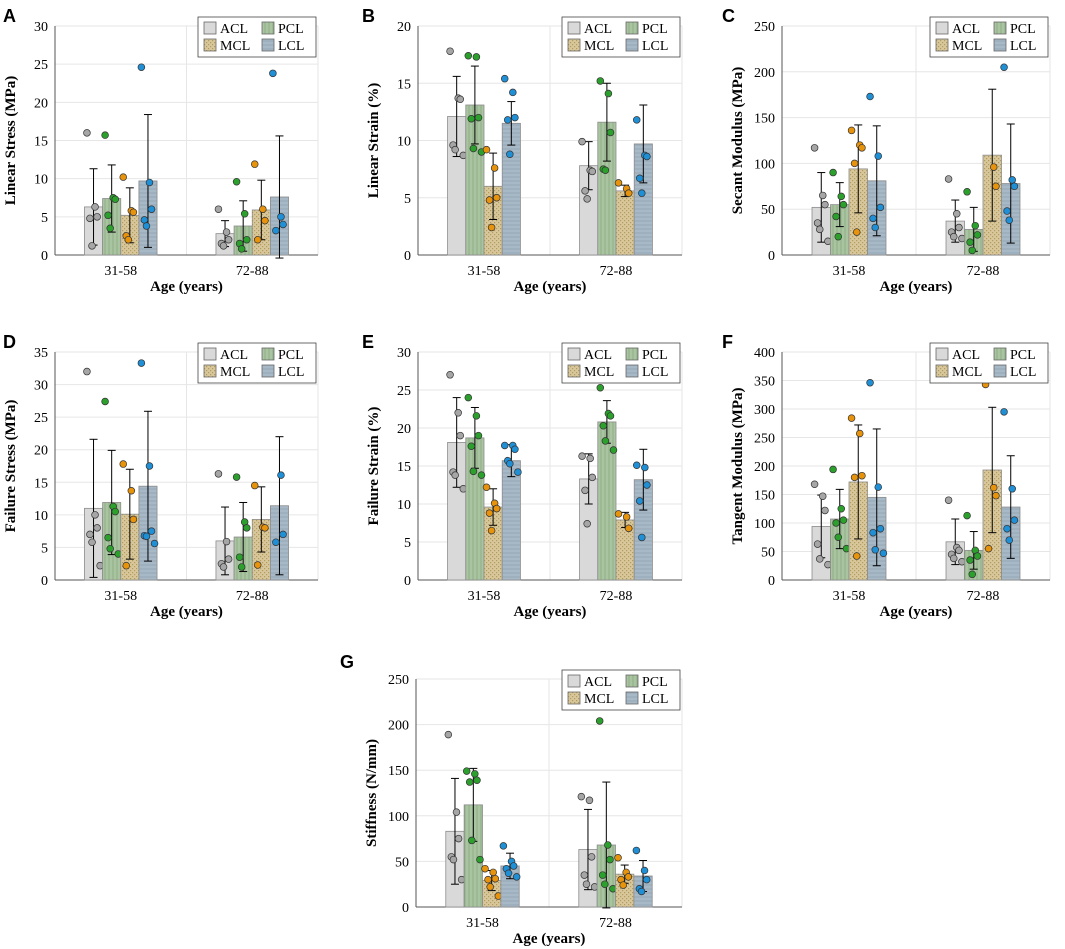 The image size is (1065, 949). Describe the element at coordinates (404, 353) in the screenshot. I see `y-tick-label: 30` at that location.